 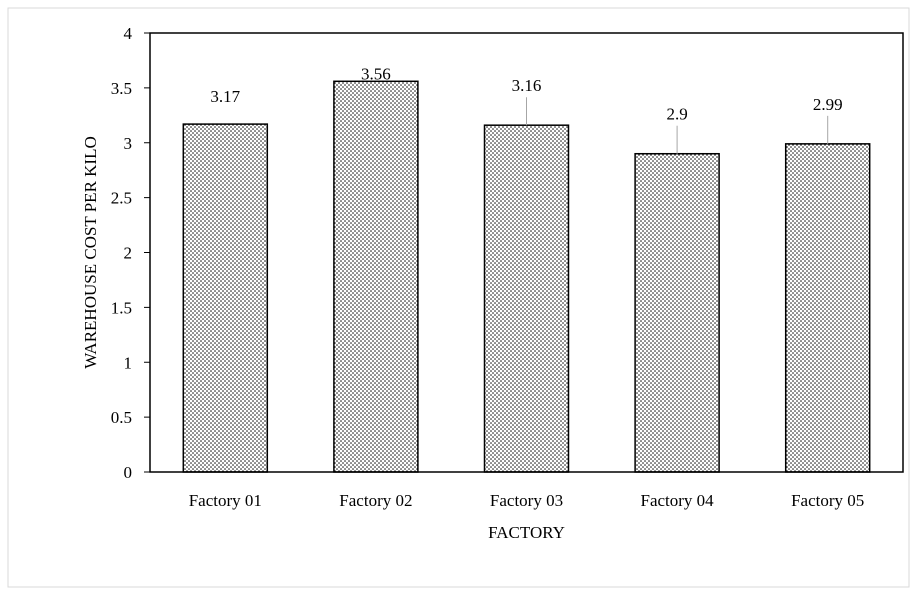 What do you see at coordinates (121, 417) in the screenshot?
I see `y-tick-label: 0.5` at bounding box center [121, 417].